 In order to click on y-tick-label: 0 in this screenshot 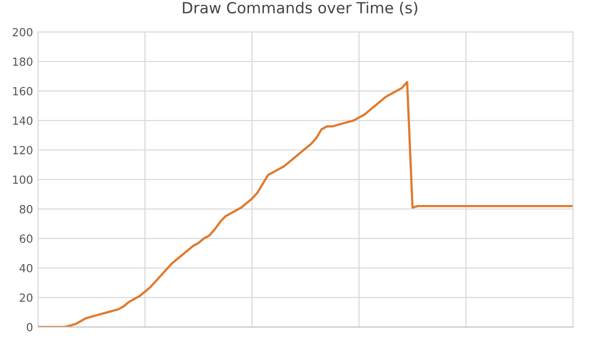, I will do `click(29, 327)`.